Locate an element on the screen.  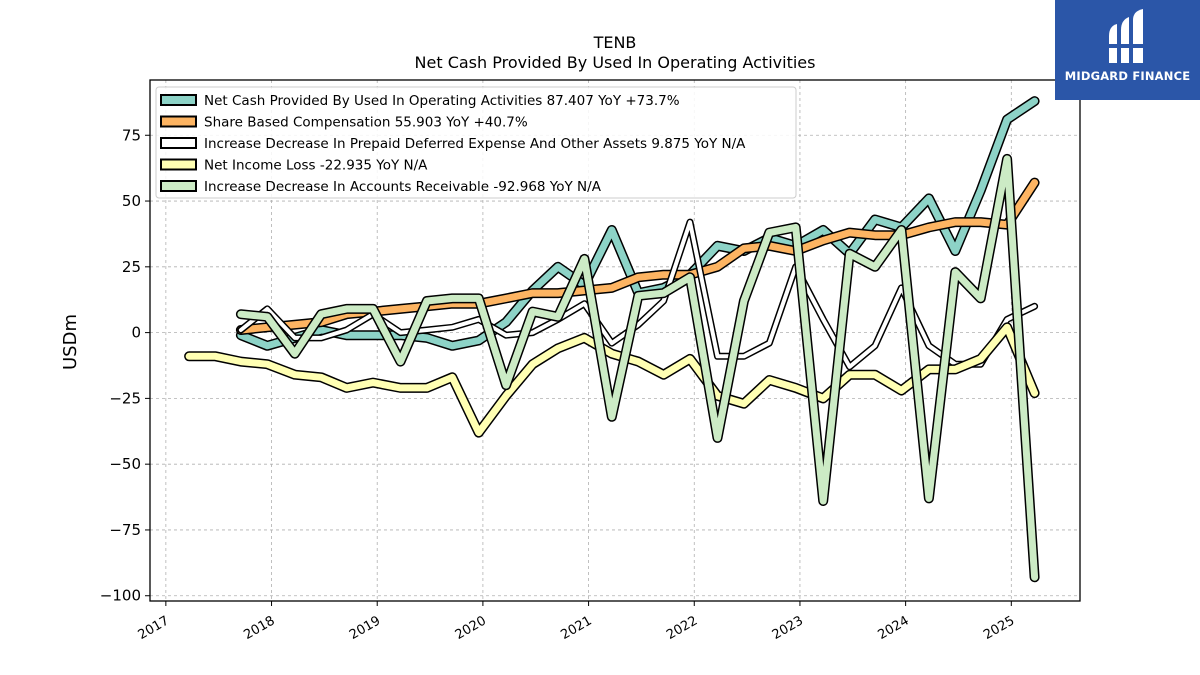
x-tick-label: 2022 is located at coordinates (682, 628).